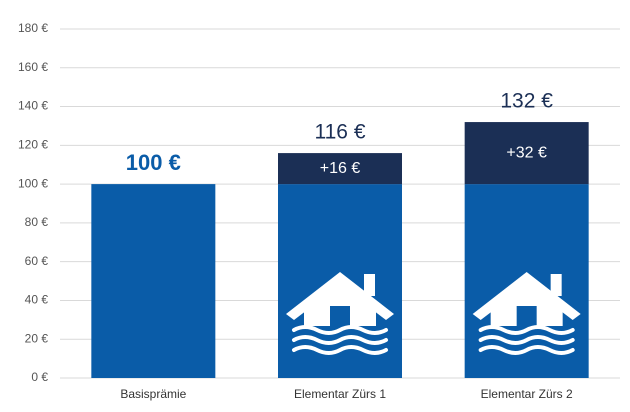 This screenshot has height=412, width=630. I want to click on x-tick-label: Elementar Zürs 2, so click(527, 394).